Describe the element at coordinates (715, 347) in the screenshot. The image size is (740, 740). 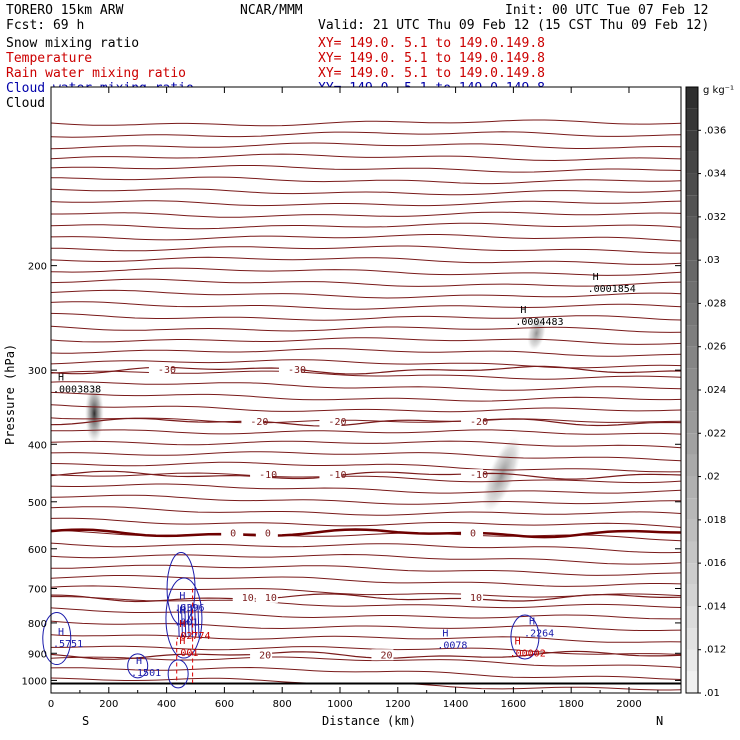
I see `colorbar-tick-8: .026` at that location.